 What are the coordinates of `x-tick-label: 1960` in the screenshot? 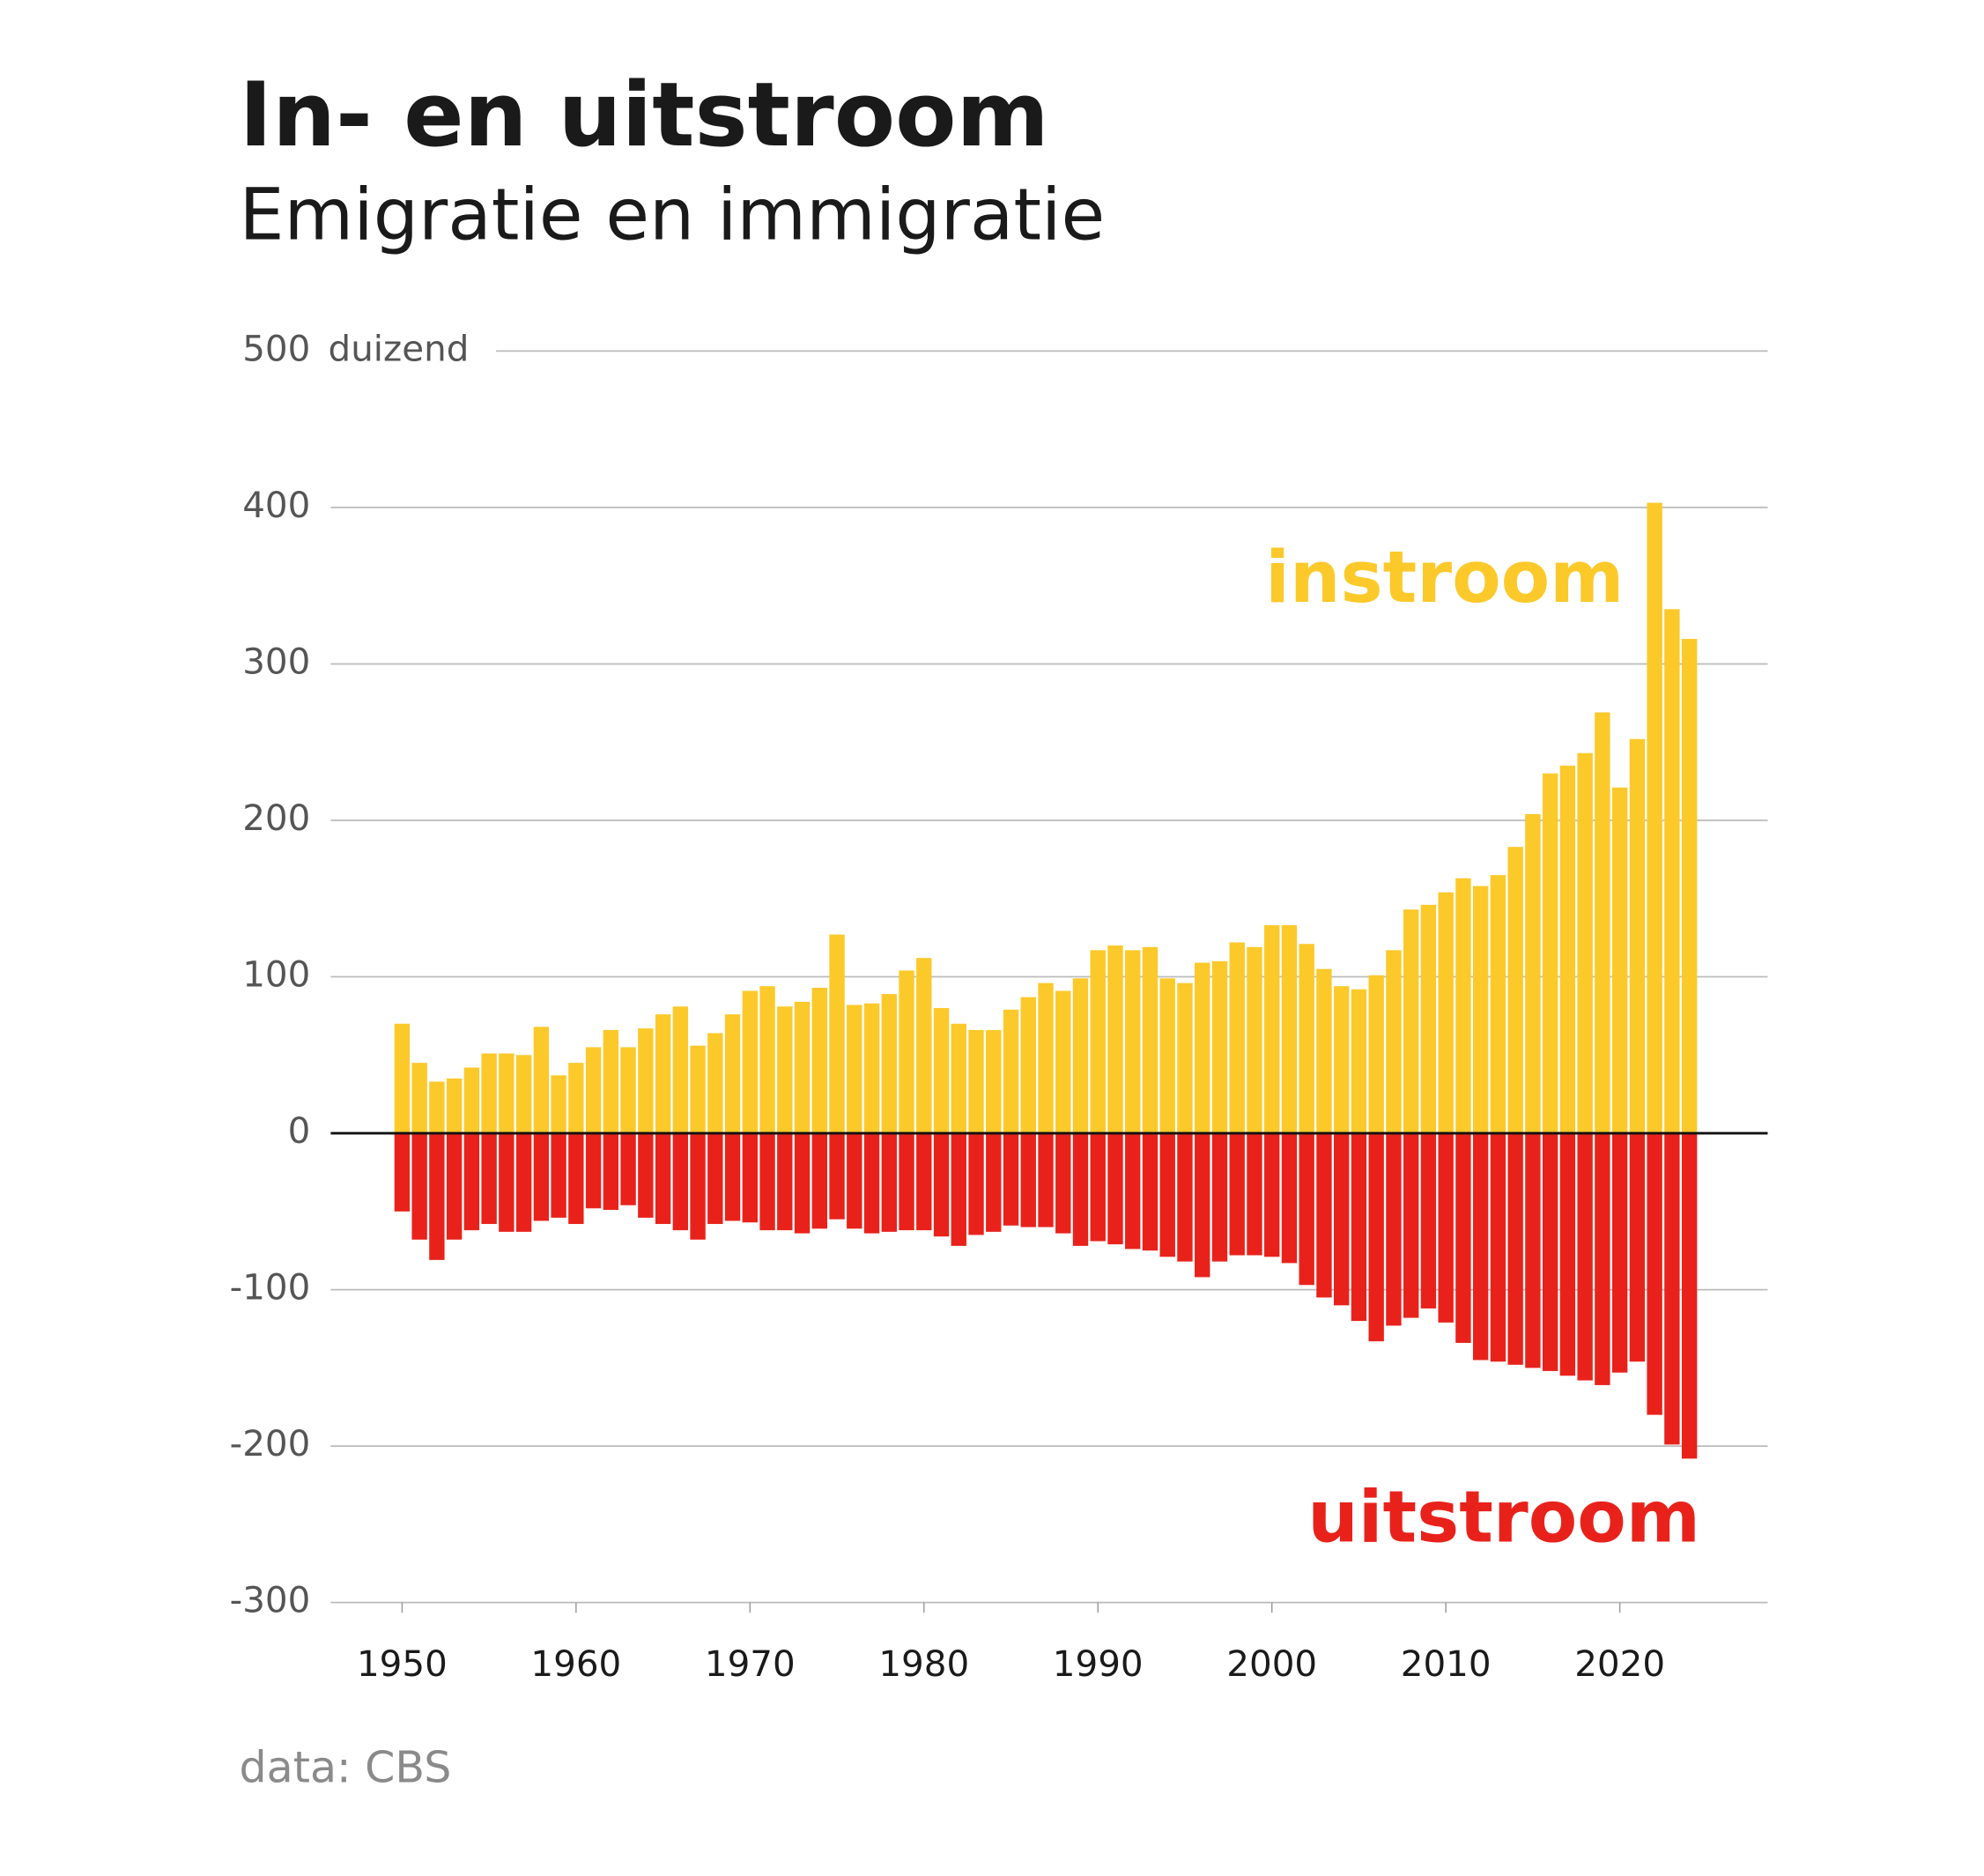 It's located at (575, 1663).